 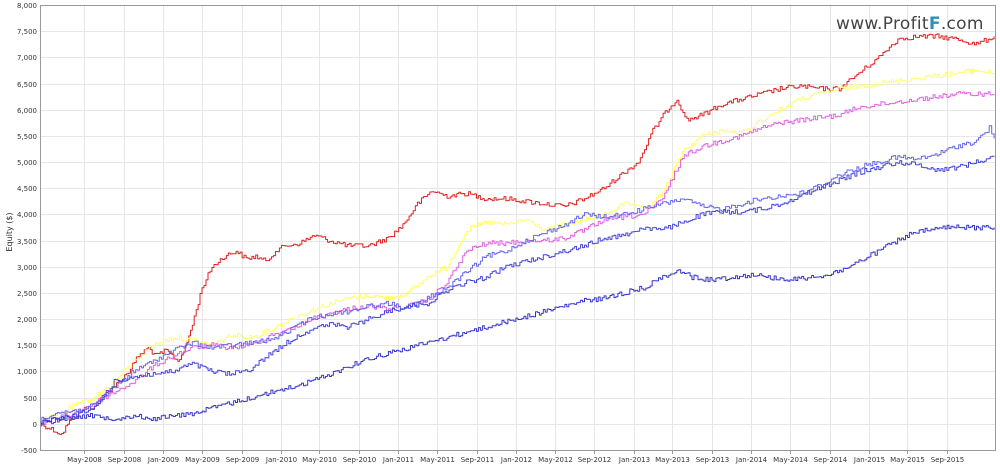 I want to click on y-tick-label: 1,500, so click(x=27, y=346).